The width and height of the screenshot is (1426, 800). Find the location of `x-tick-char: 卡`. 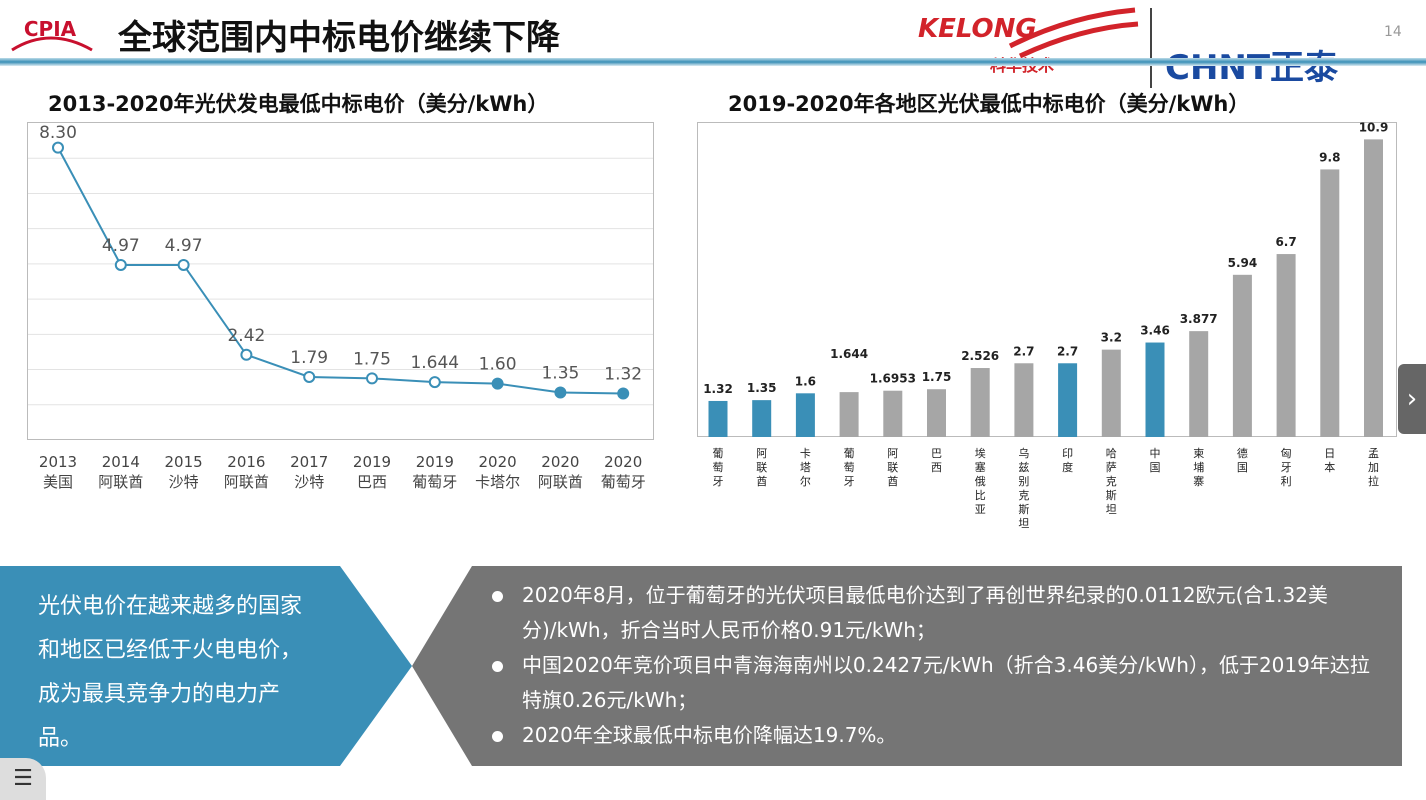

x-tick-char: 卡 is located at coordinates (805, 453).